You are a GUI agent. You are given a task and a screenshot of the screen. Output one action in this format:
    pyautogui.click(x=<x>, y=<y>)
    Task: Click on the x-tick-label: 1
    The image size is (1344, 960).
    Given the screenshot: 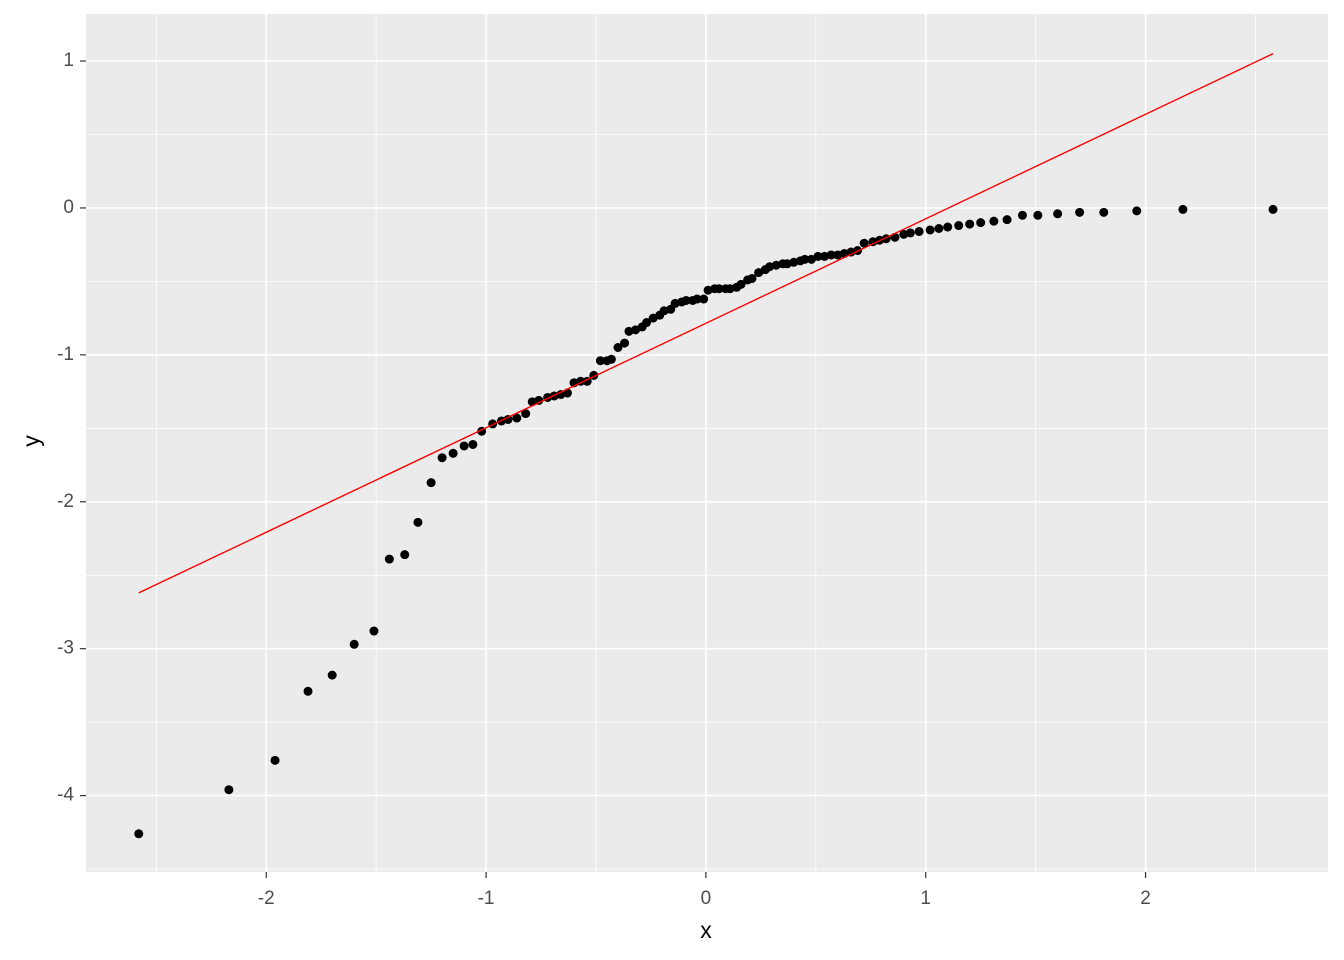 What is the action you would take?
    pyautogui.click(x=925, y=898)
    